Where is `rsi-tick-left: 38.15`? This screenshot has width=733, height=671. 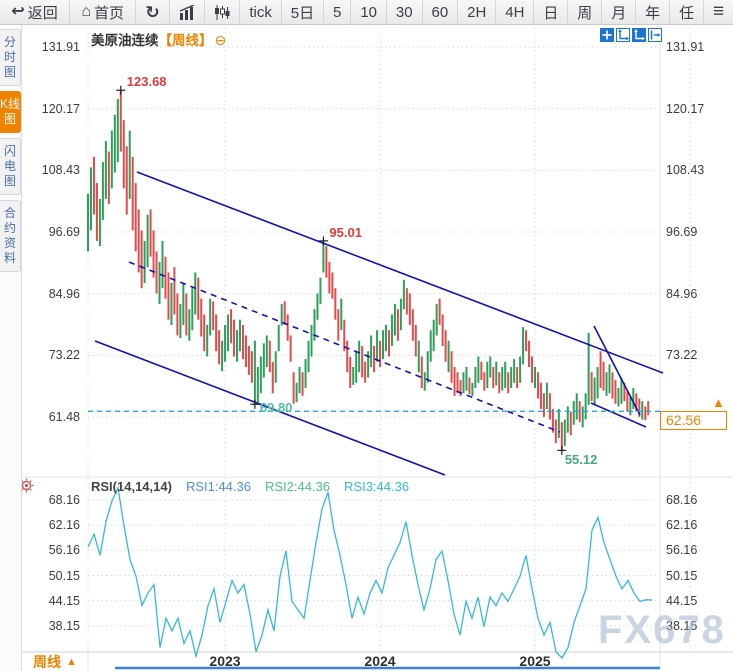
rsi-tick-left: 38.15 is located at coordinates (64, 625).